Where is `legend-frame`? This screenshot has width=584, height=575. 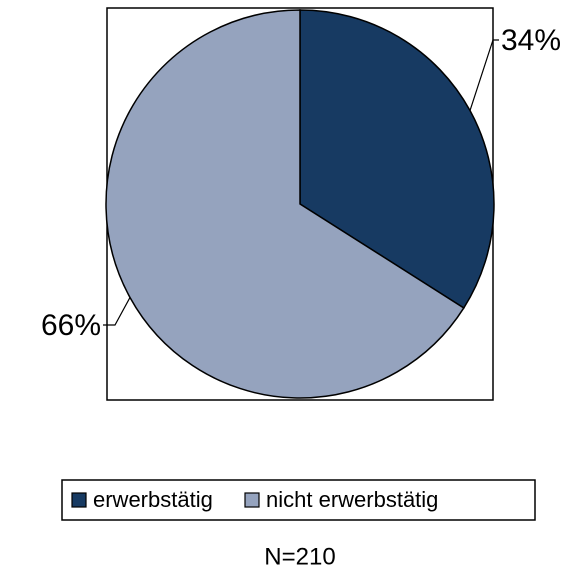
legend-frame is located at coordinates (298, 500).